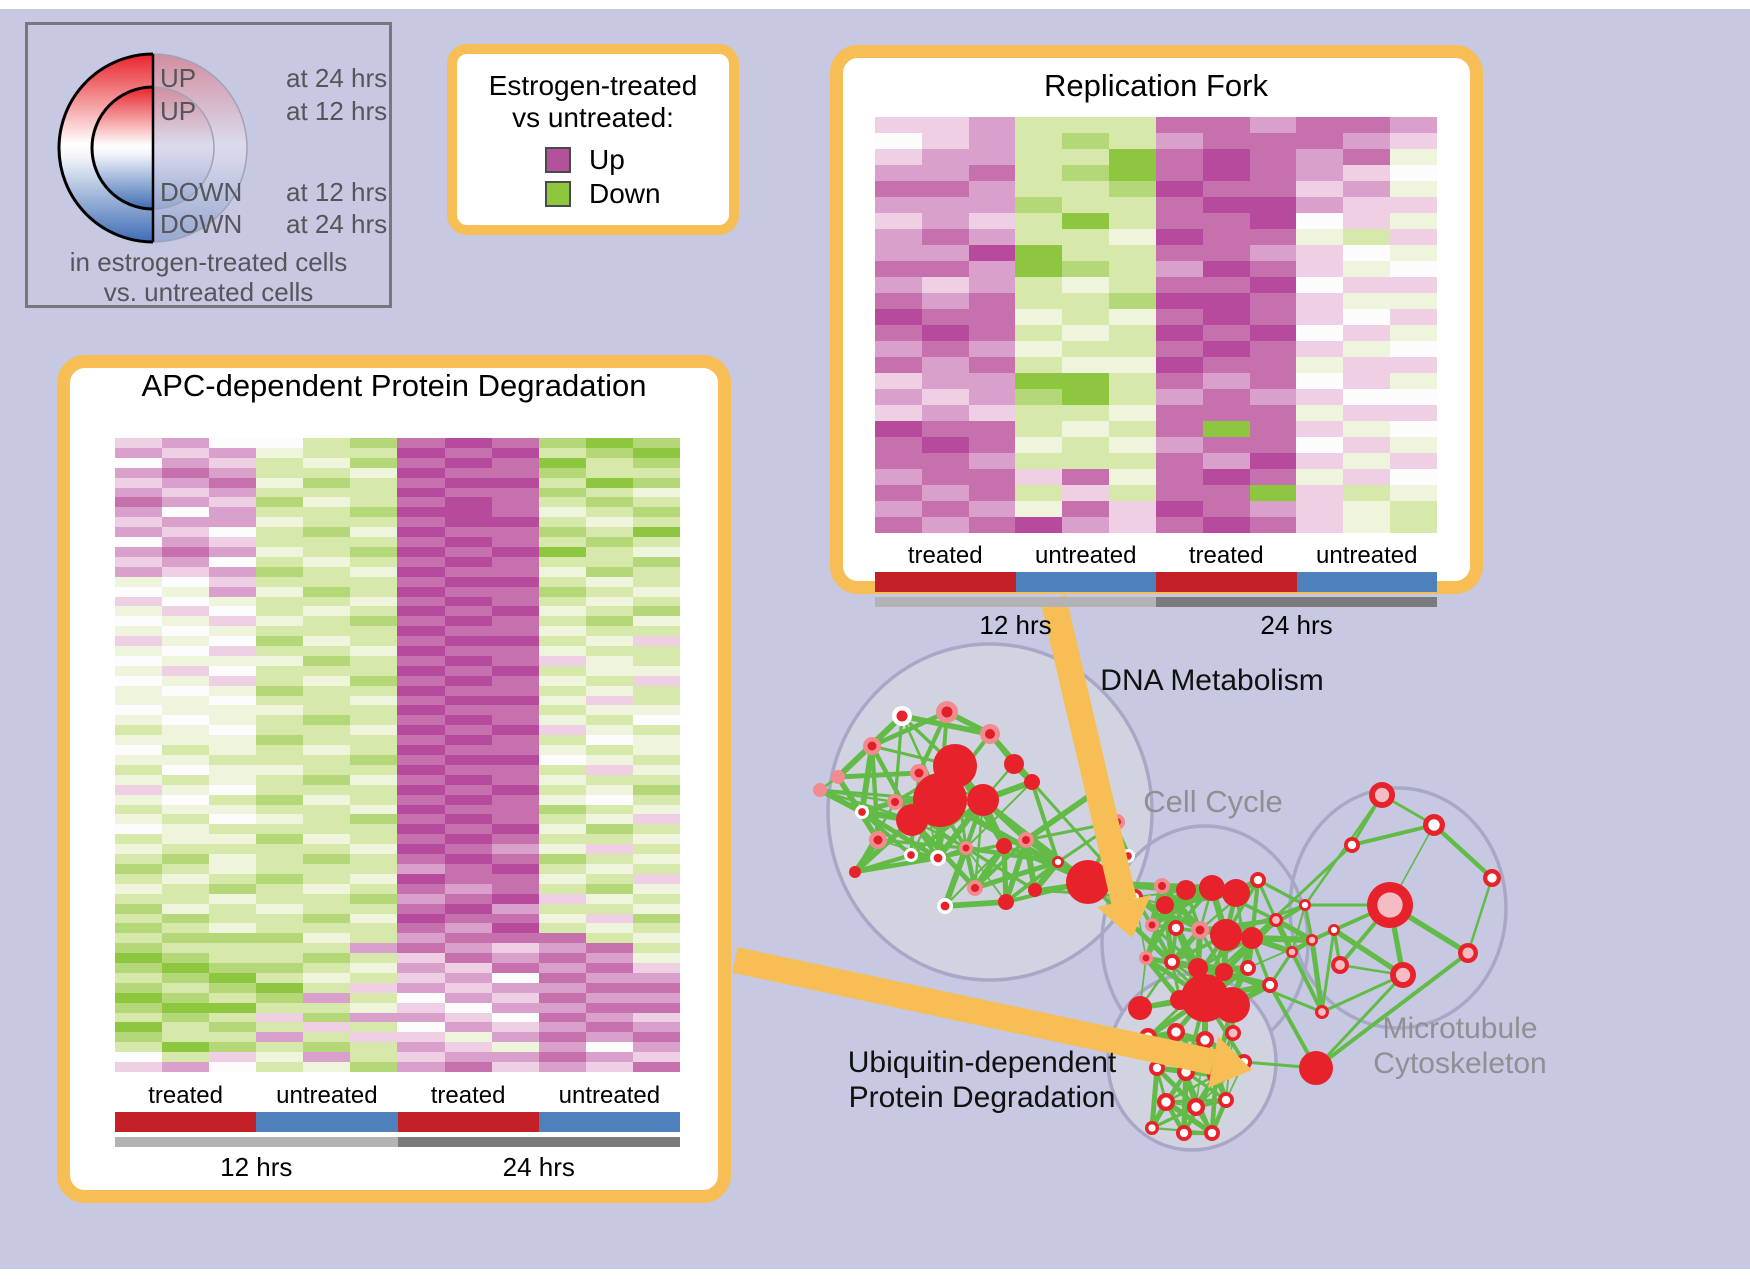  What do you see at coordinates (1156, 625) in the screenshot?
I see `rf-time-labels: 12 hrs 24 hrs` at bounding box center [1156, 625].